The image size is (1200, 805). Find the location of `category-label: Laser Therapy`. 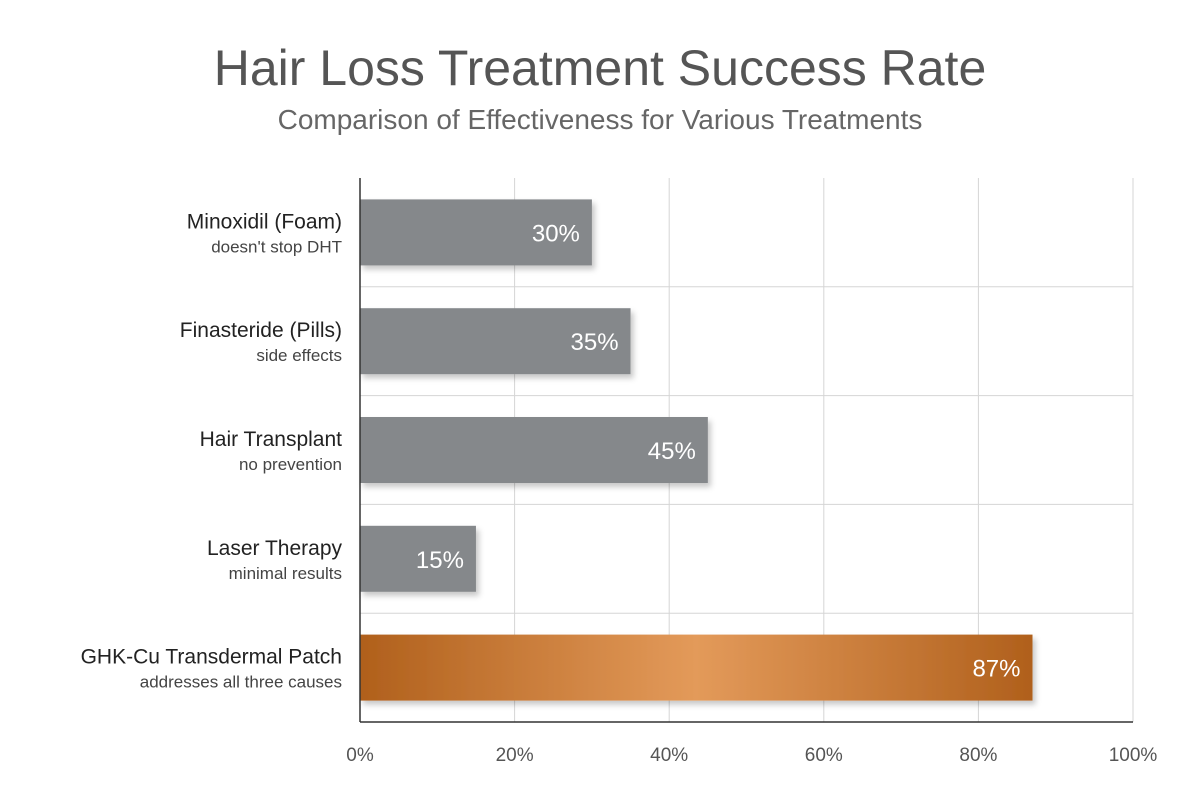

category-label: Laser Therapy is located at coordinates (275, 548).